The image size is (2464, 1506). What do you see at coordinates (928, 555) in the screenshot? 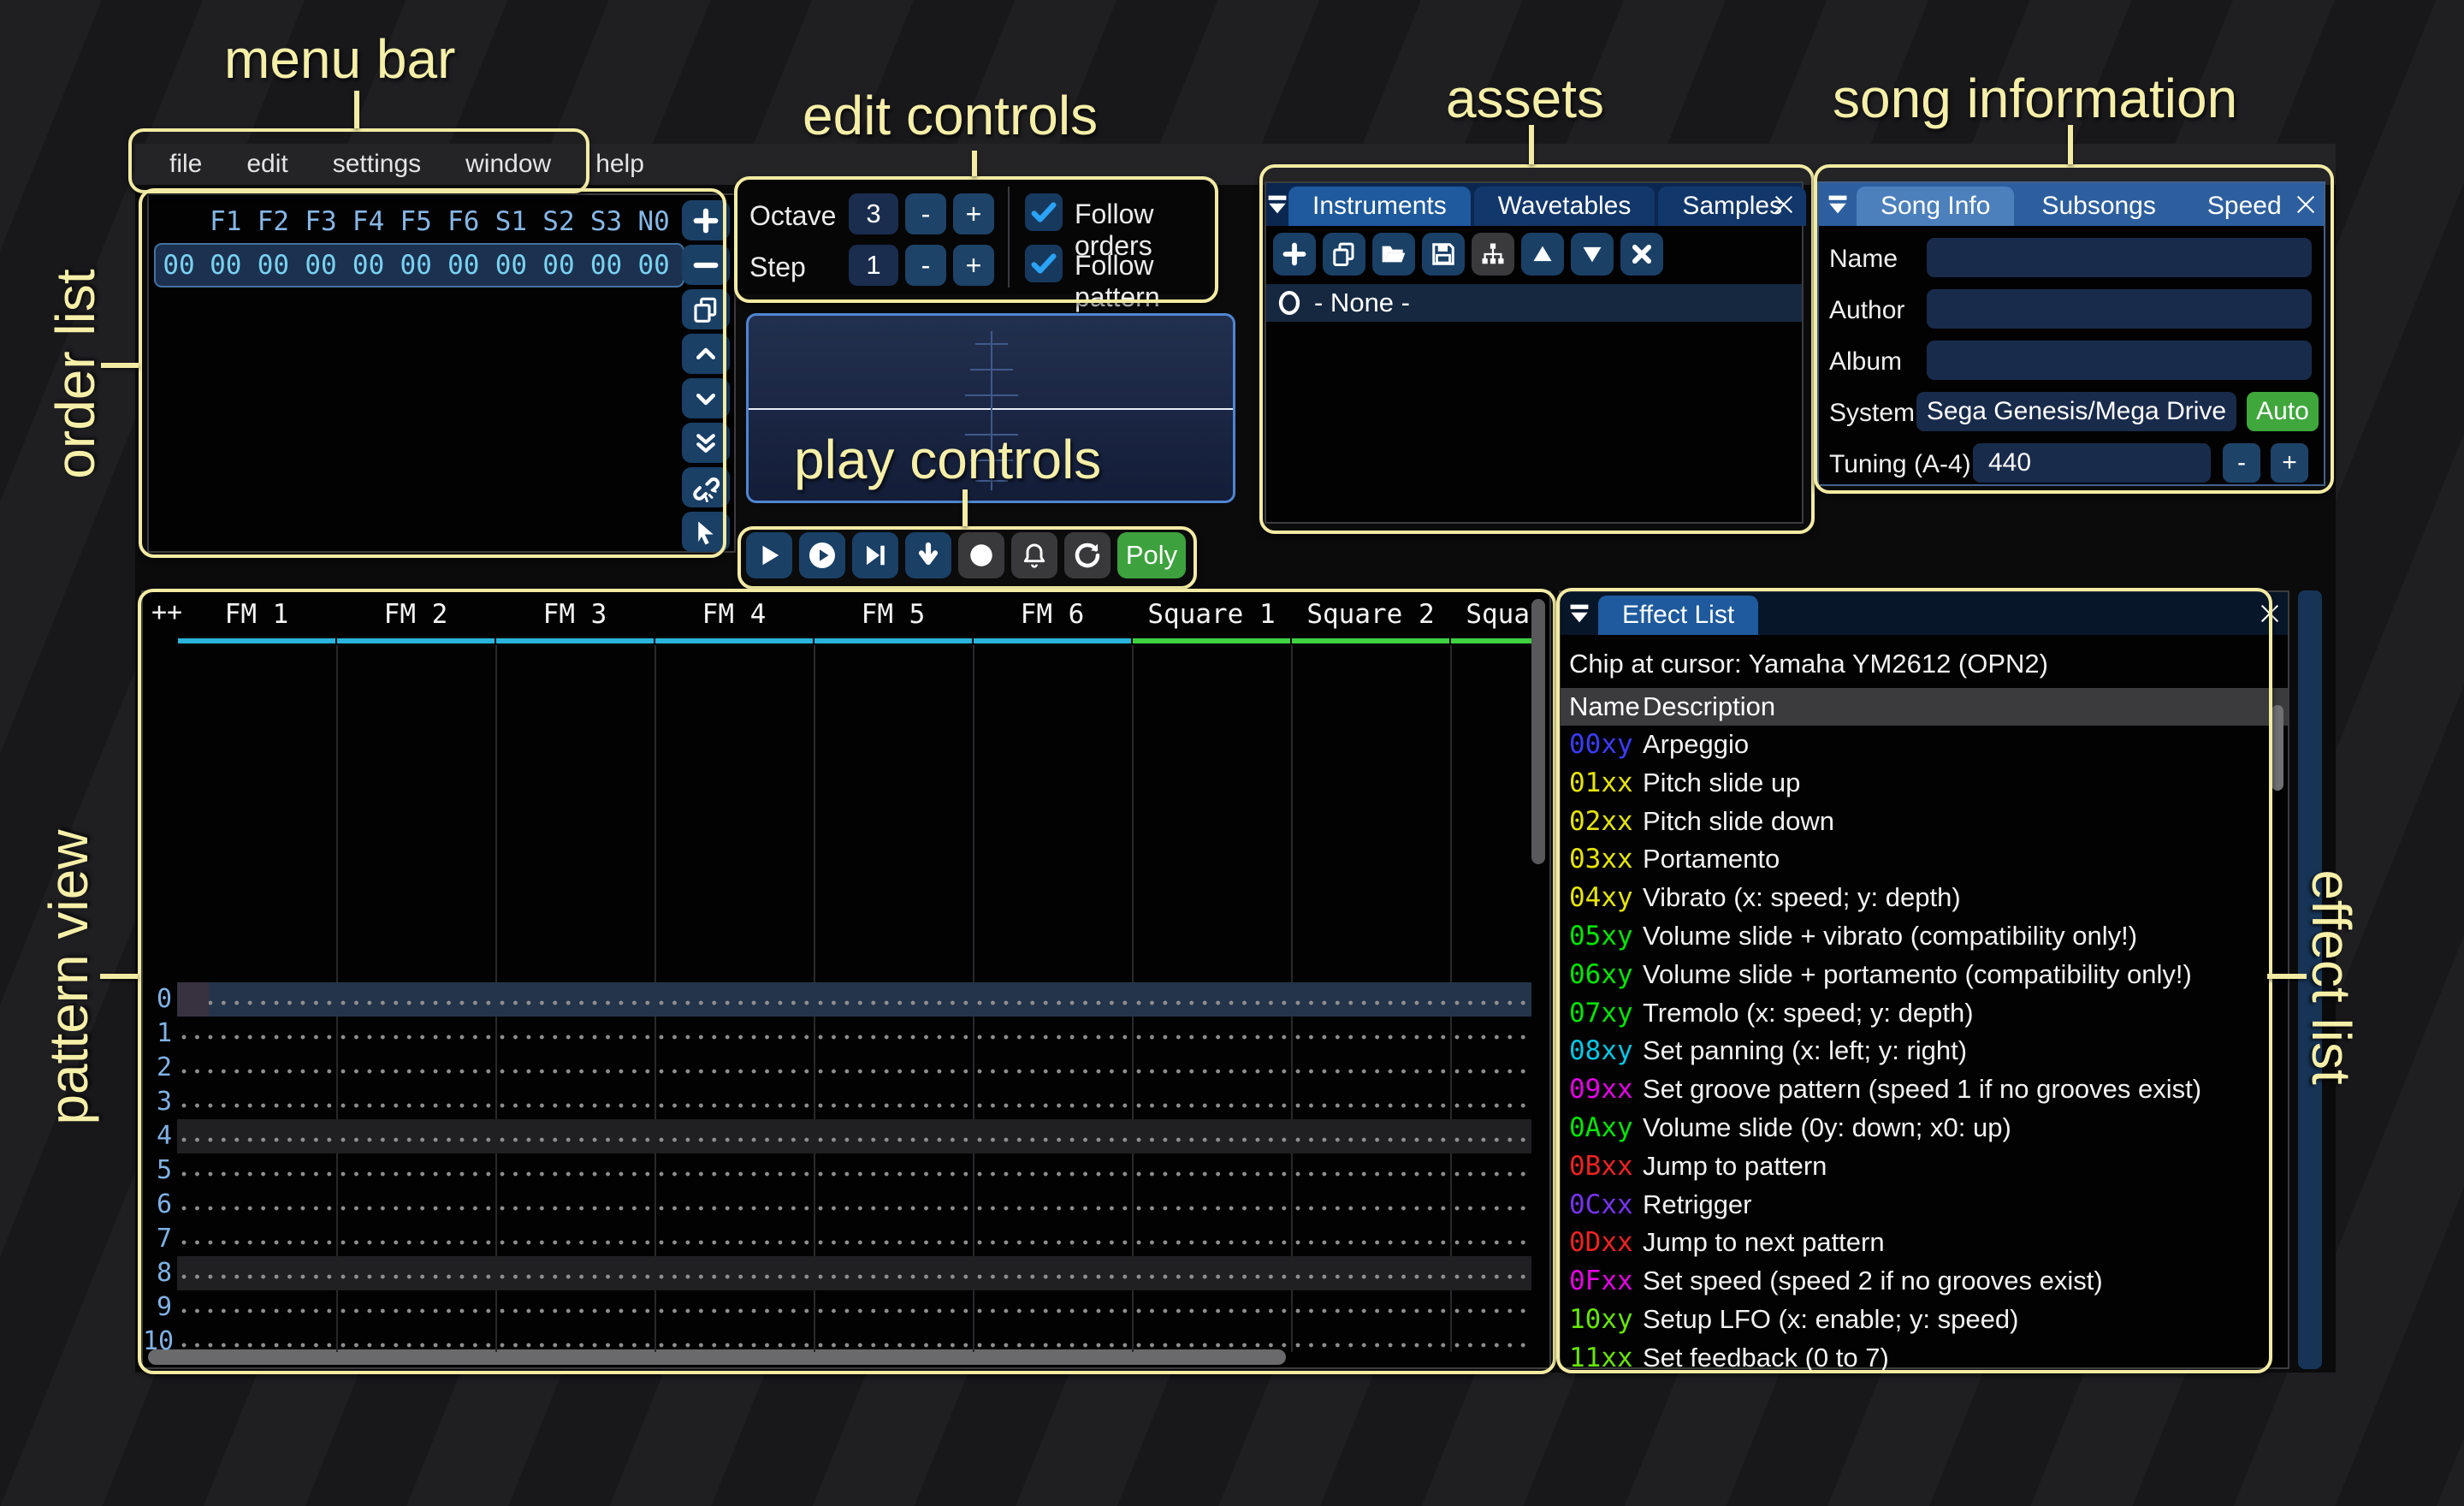
I see `step-play-button` at bounding box center [928, 555].